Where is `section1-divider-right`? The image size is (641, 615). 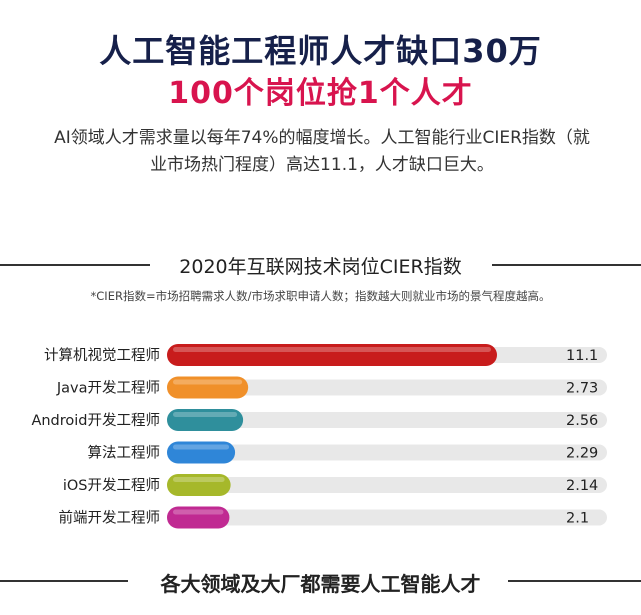
section1-divider-right is located at coordinates (566, 265).